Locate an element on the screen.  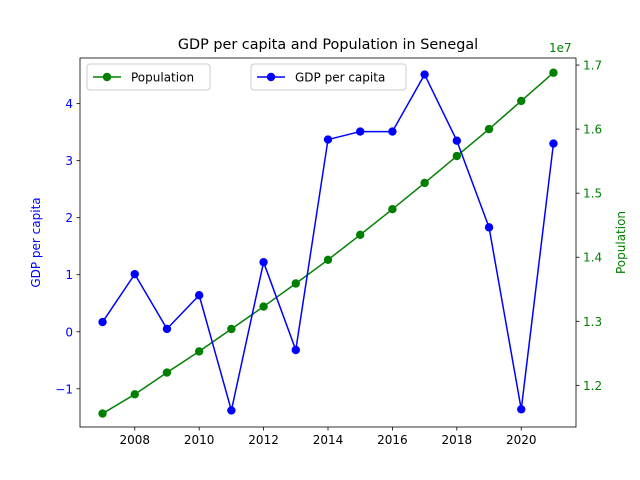
right-y-tick-label: 1.7 is located at coordinates (592, 66).